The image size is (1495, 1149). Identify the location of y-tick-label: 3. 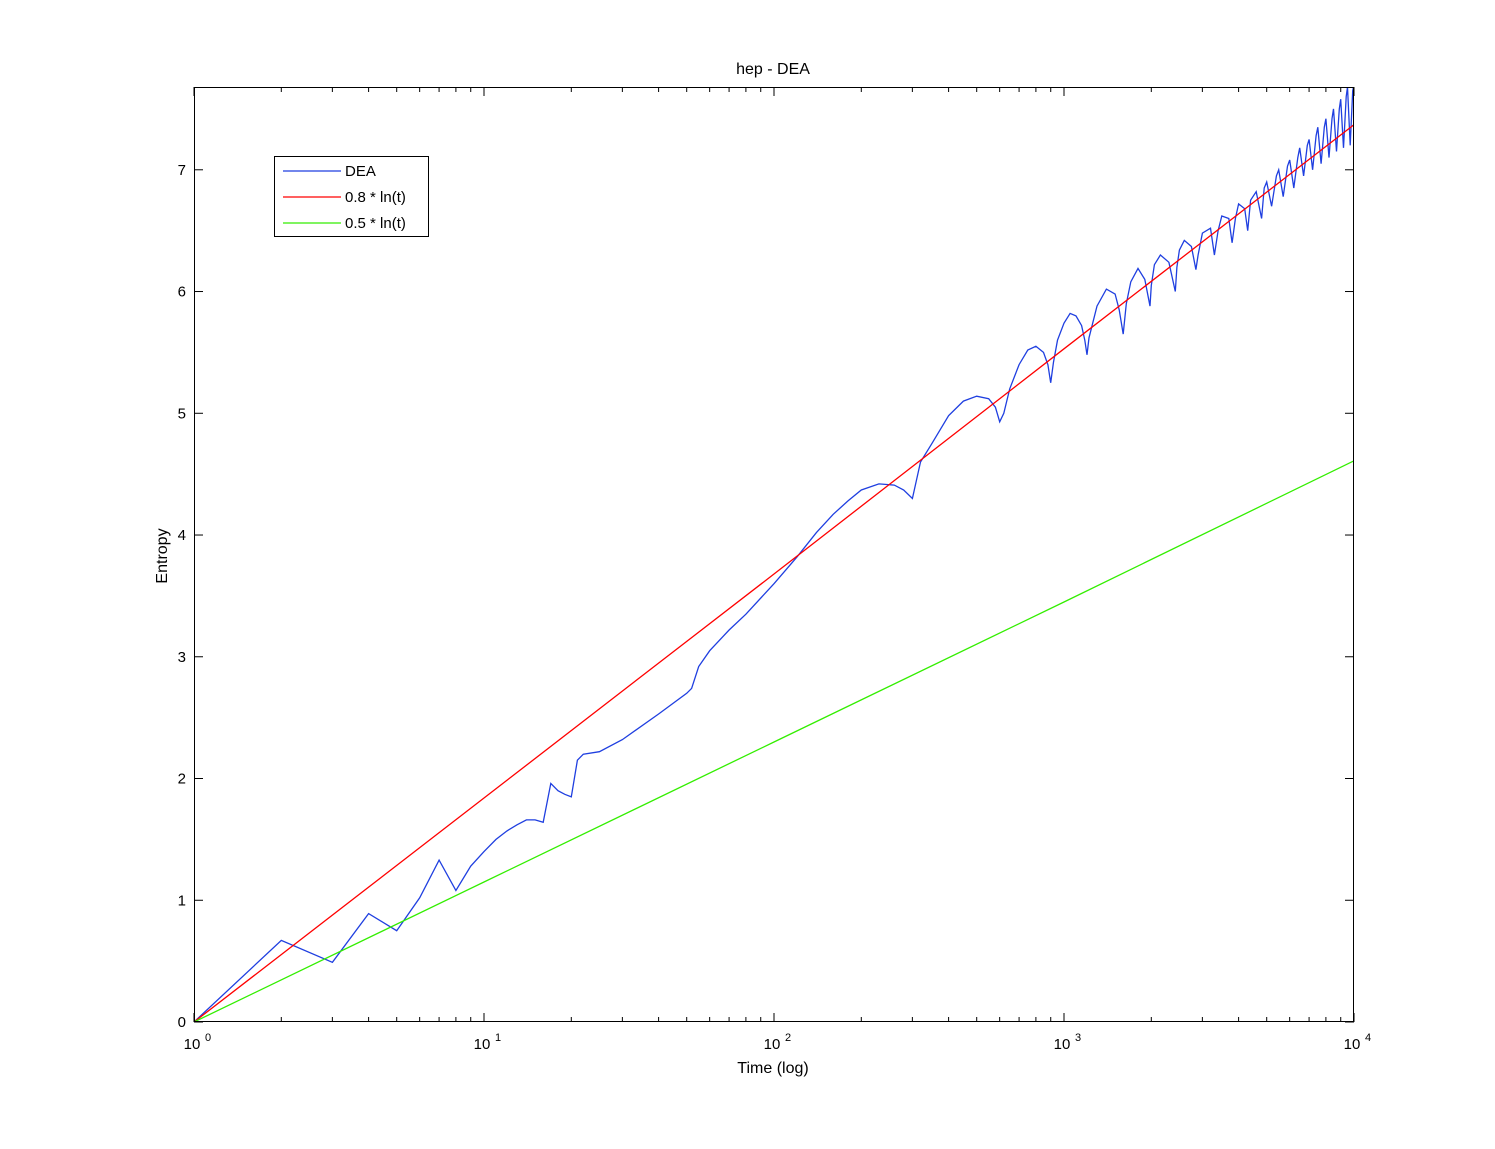
(182, 657).